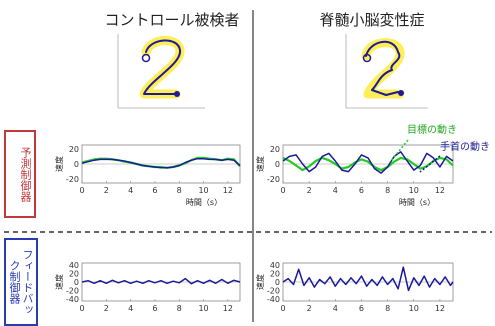 The image size is (495, 326). I want to click on legend-wrist-label: 手首の動き, so click(465, 146).